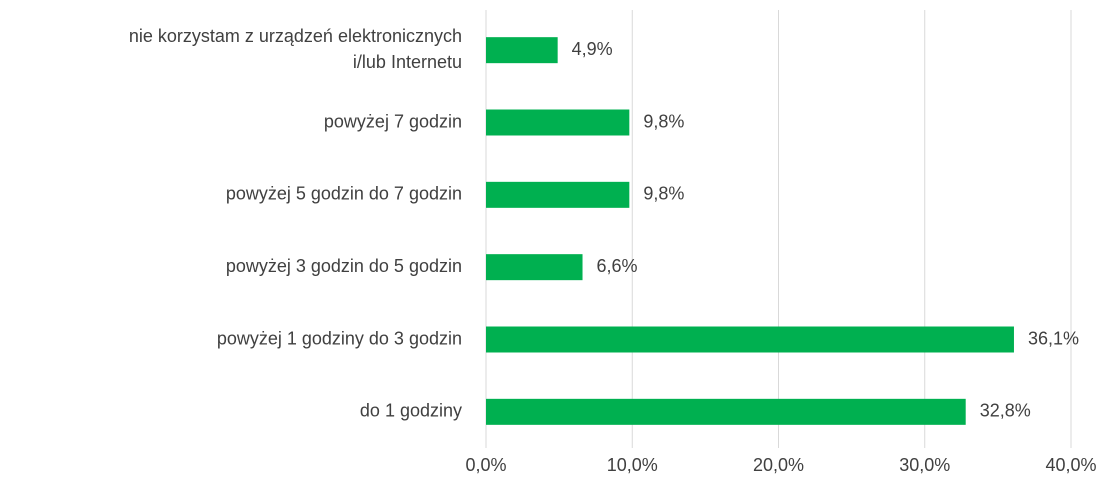  I want to click on data-label: 6,6%, so click(617, 266).